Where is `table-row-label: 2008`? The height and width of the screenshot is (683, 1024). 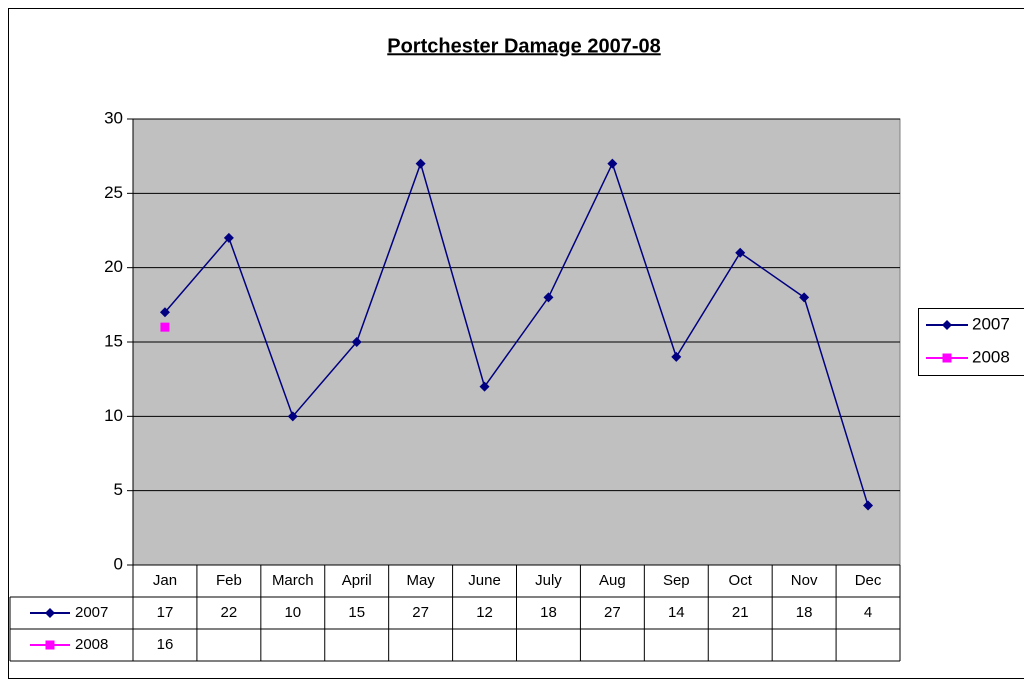 table-row-label: 2008 is located at coordinates (91, 644).